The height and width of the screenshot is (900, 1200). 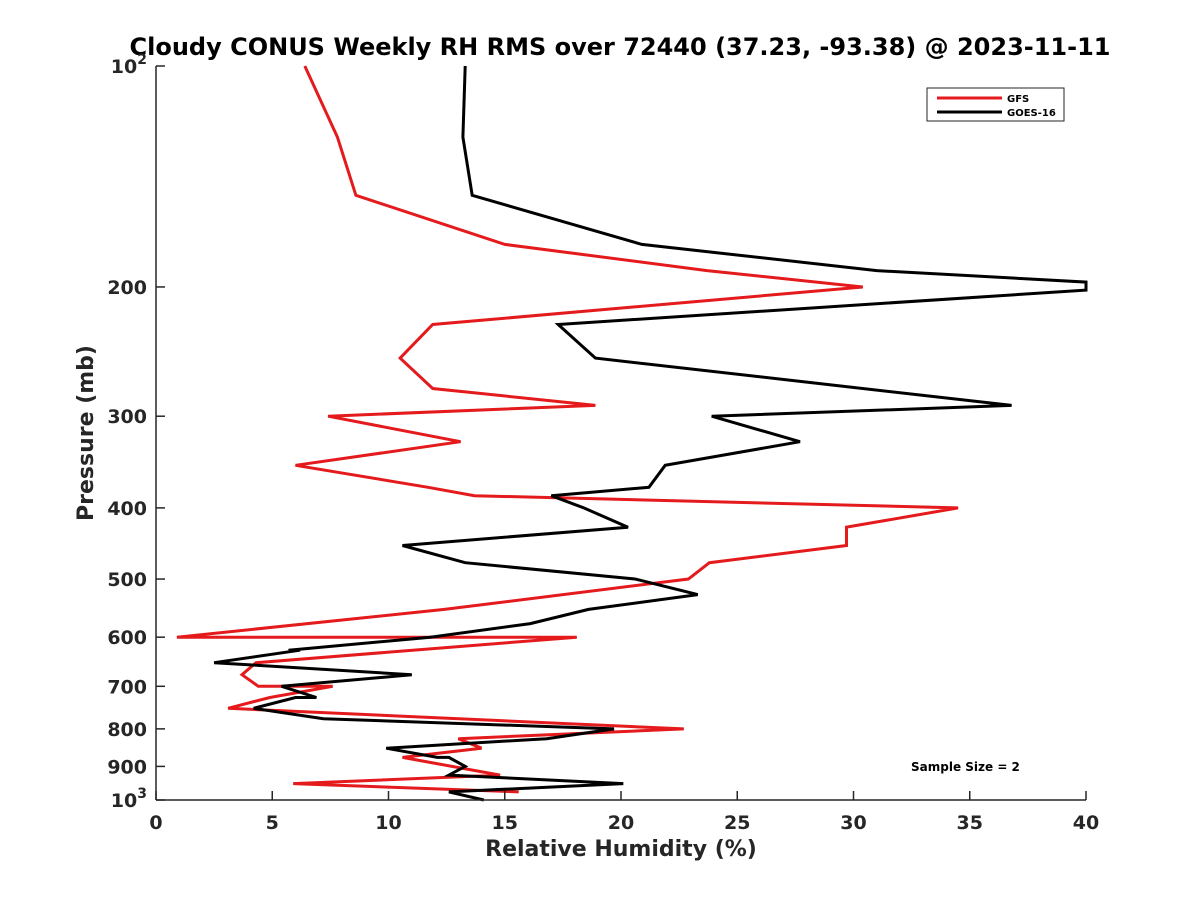 I want to click on x-tick-label: 40, so click(x=1086, y=823).